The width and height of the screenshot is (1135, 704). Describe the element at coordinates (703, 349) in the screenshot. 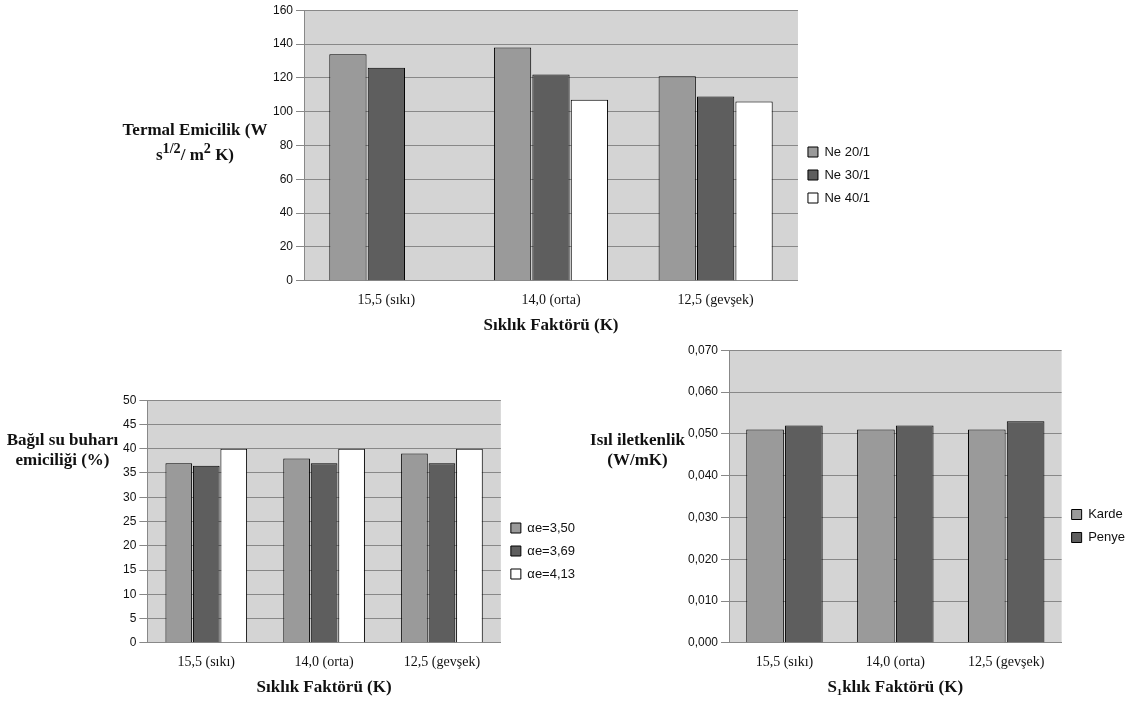

I see `y-tick-label: 0,070` at that location.